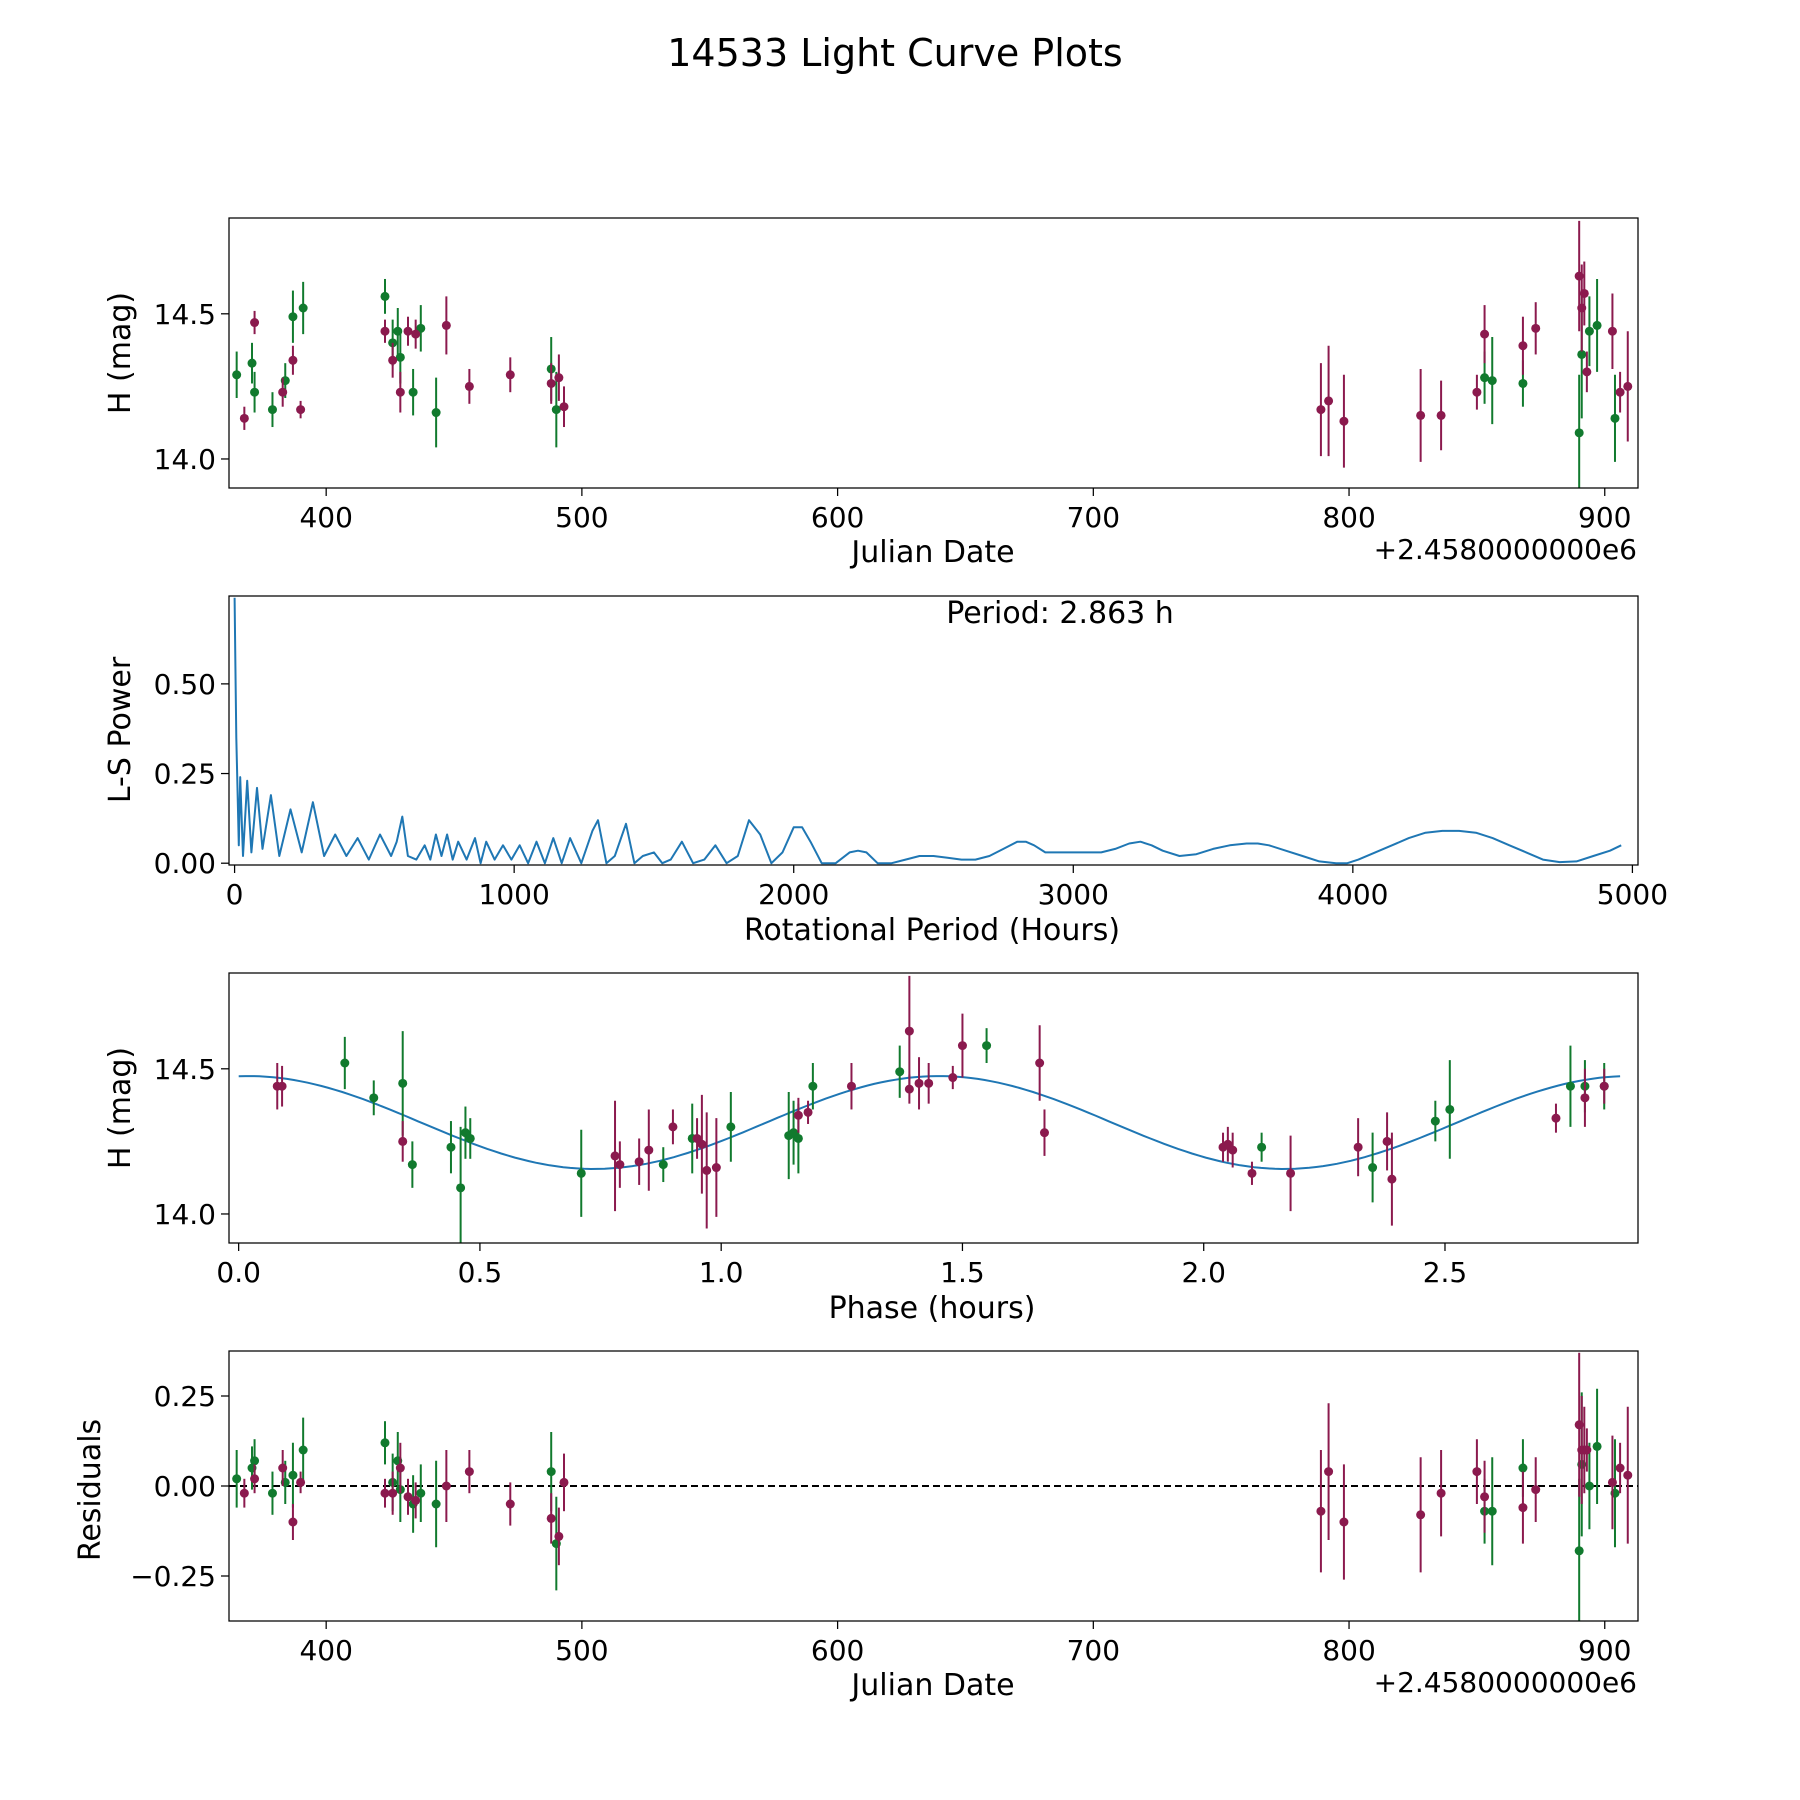 The width and height of the screenshot is (1800, 1800). Describe the element at coordinates (185, 863) in the screenshot. I see `periodogram-ytick-label: 0.00` at that location.